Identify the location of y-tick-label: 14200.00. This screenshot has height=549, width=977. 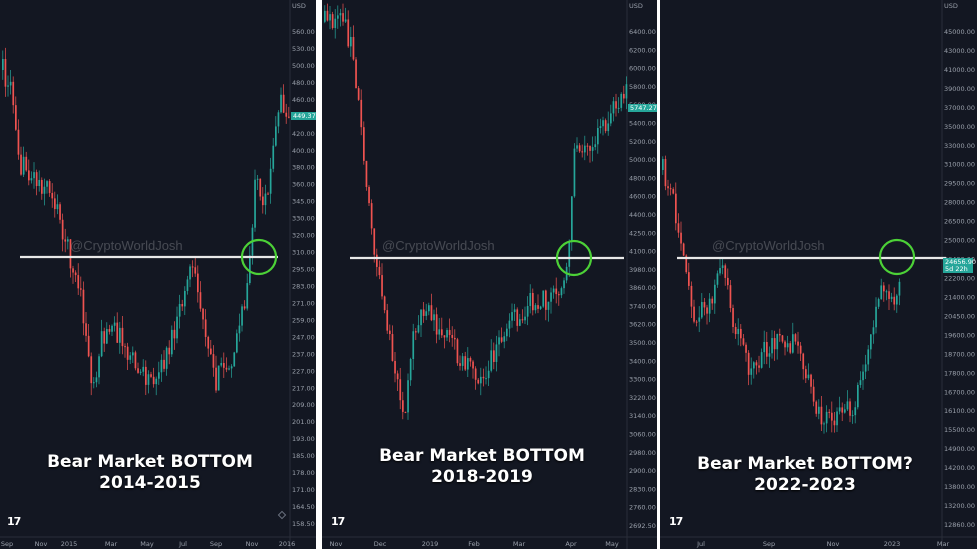
(959, 468).